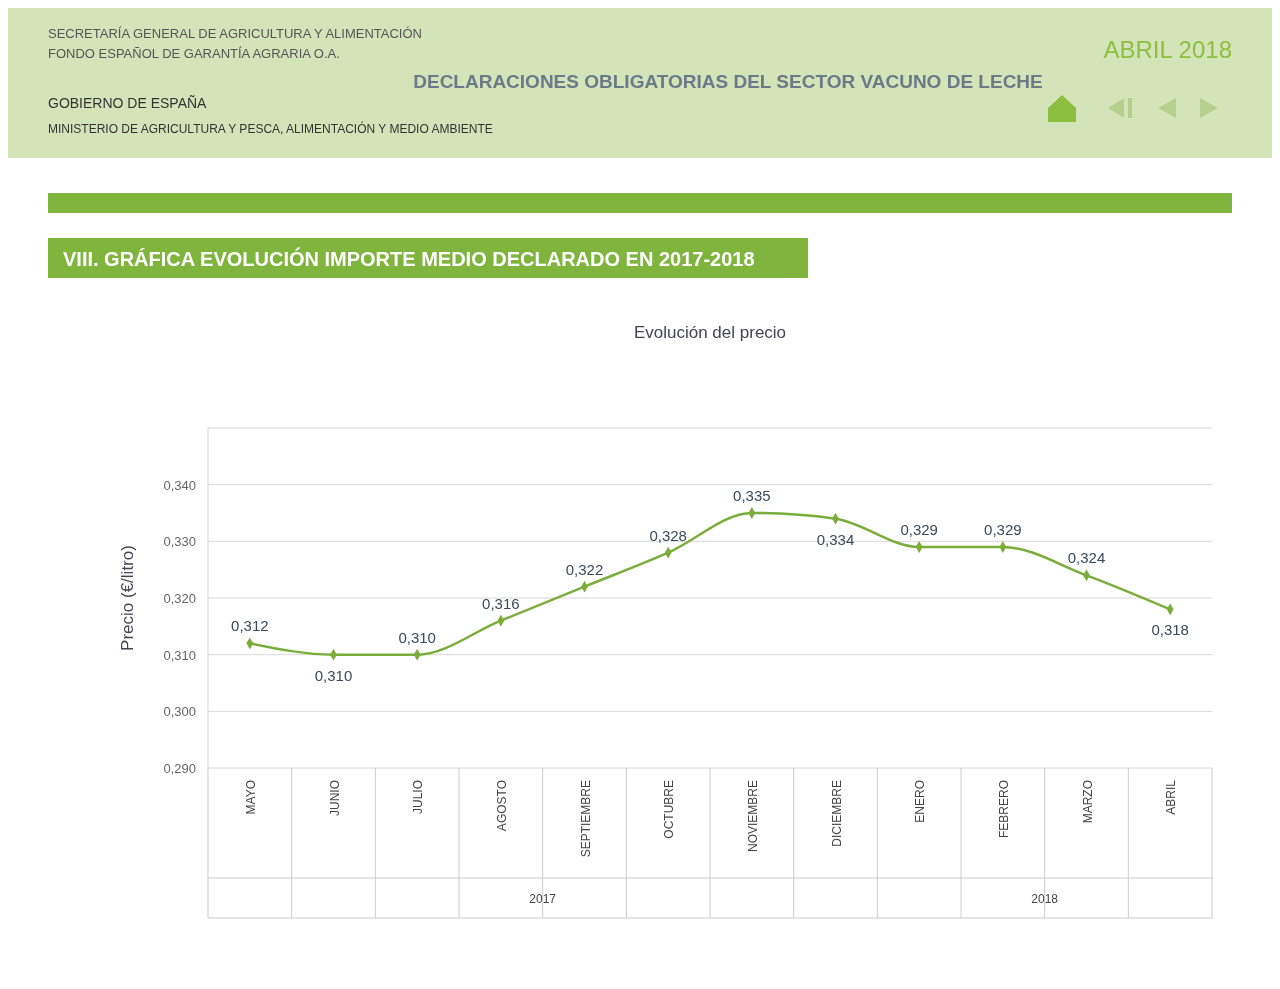  I want to click on data-label: 0,328, so click(668, 535).